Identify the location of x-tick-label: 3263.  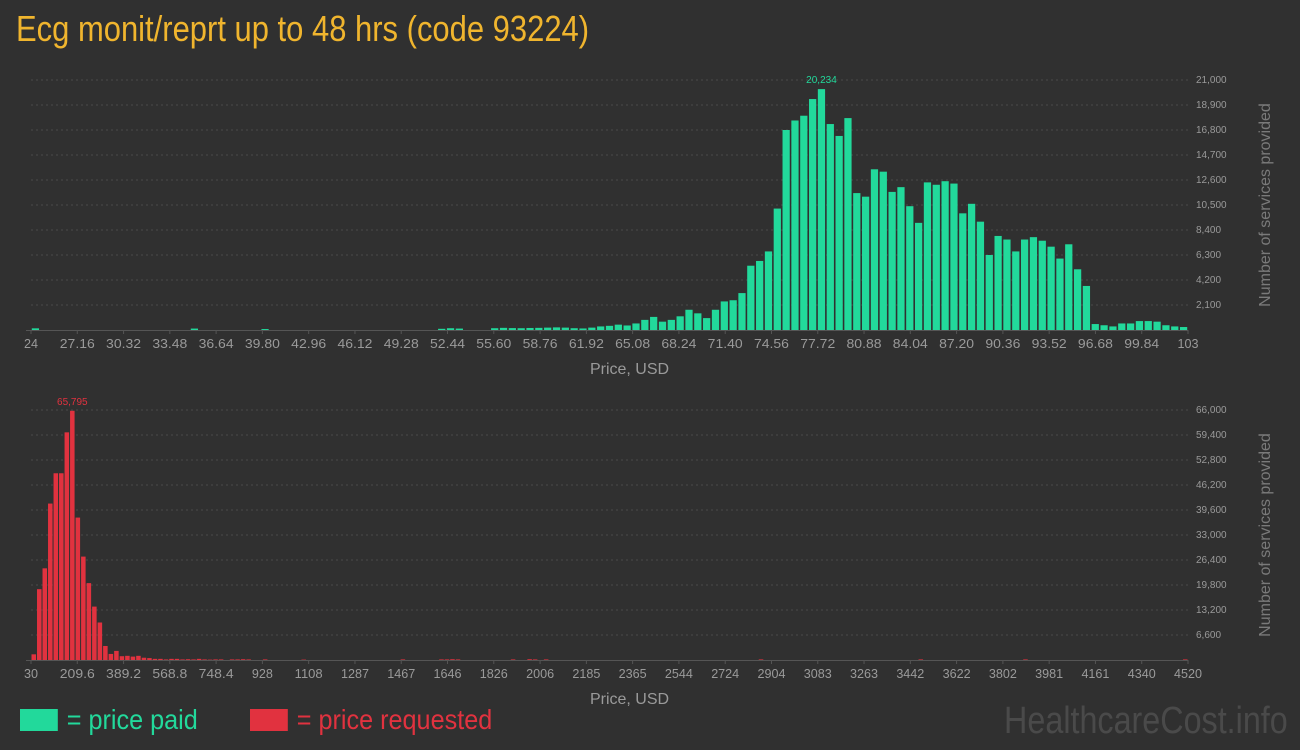
(864, 673).